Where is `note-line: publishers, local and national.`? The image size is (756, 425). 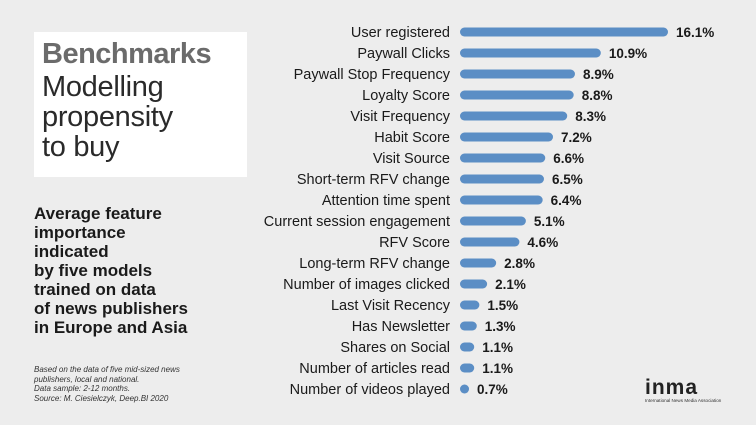 note-line: publishers, local and national. is located at coordinates (87, 379).